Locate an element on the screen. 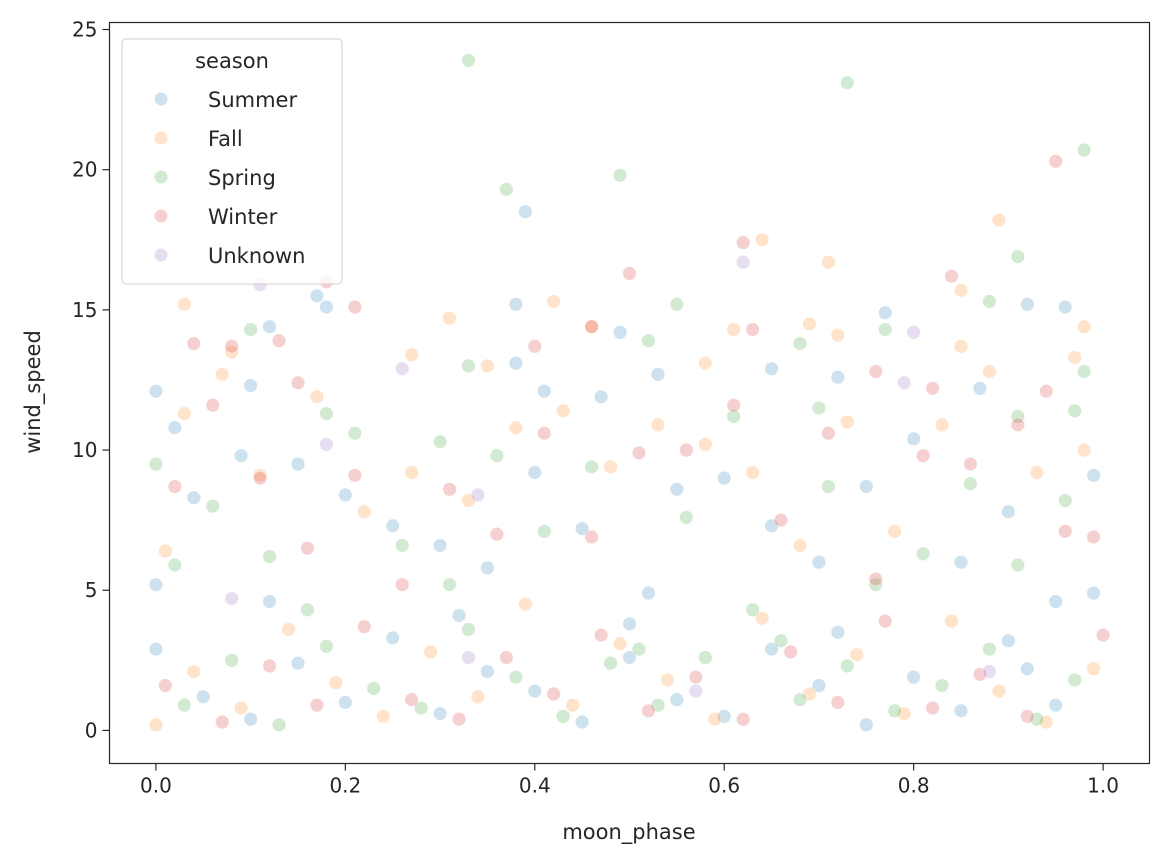  x-tick-label: 0.2 is located at coordinates (345, 786).